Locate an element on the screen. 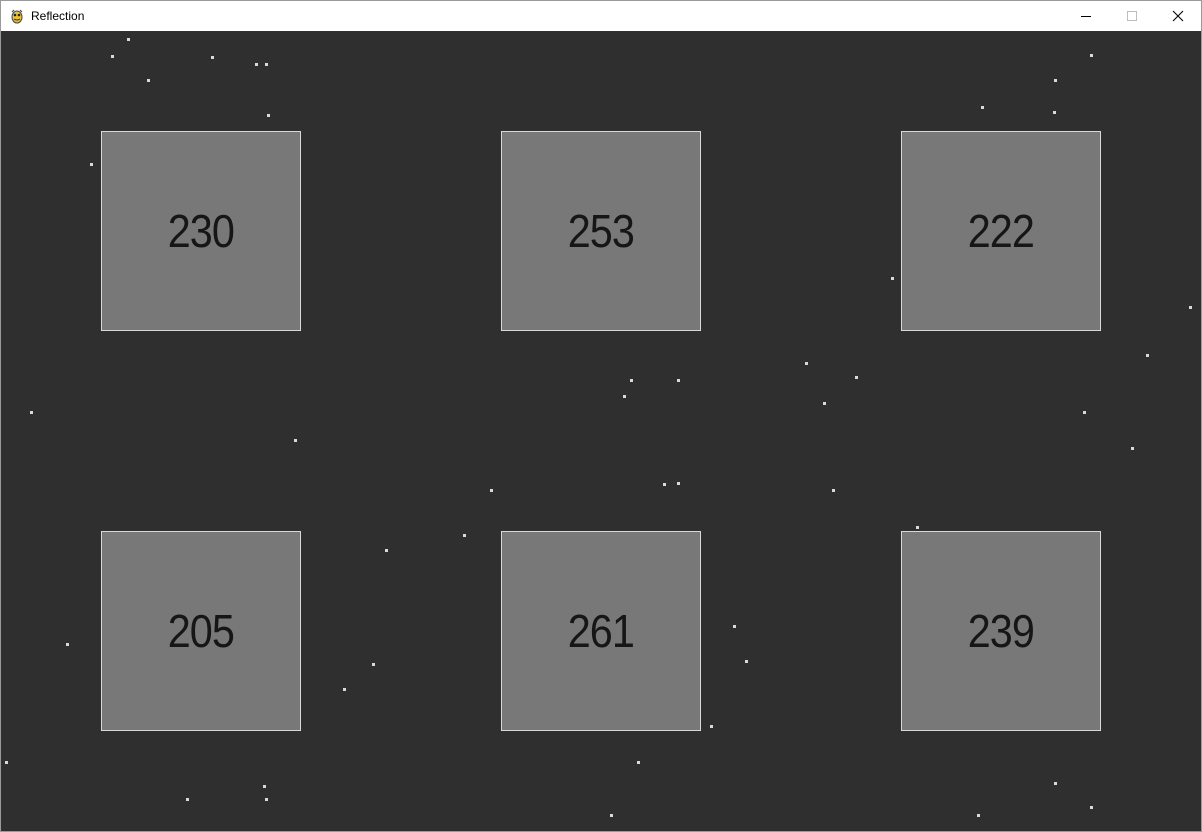 This screenshot has width=1202, height=832. maximize-icon is located at coordinates (1132, 16).